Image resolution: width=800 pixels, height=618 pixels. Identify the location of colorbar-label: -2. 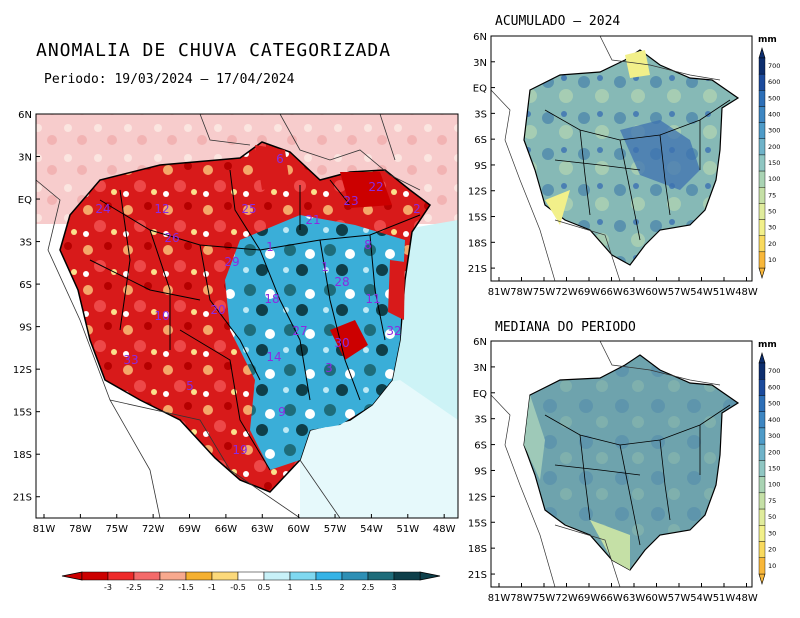
(160, 587).